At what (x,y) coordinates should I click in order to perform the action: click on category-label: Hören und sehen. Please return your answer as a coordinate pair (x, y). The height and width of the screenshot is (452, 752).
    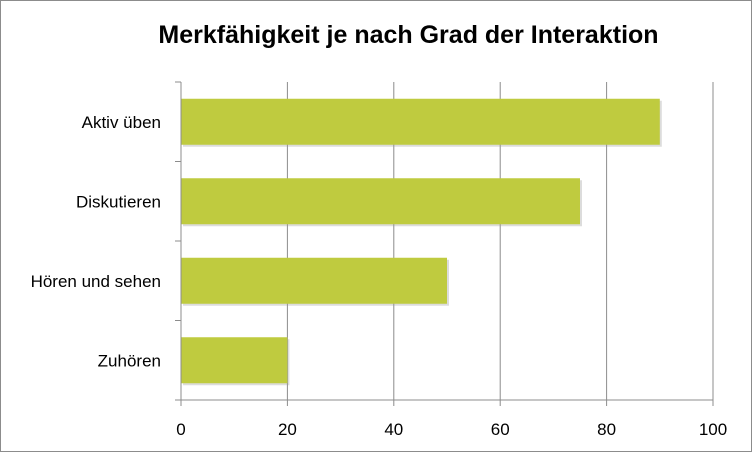
    Looking at the image, I should click on (96, 281).